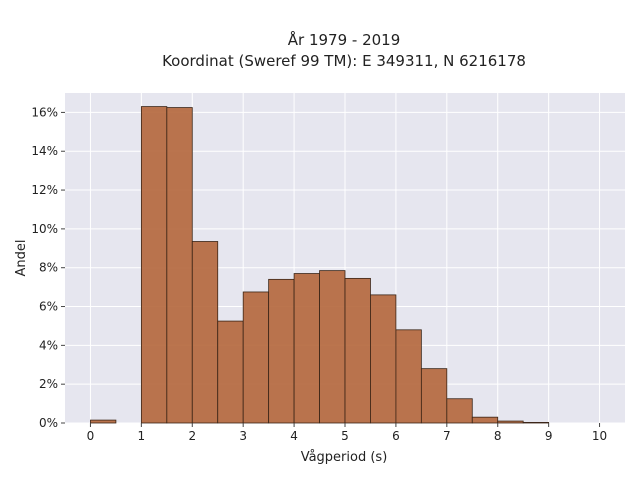 The height and width of the screenshot is (480, 640). I want to click on y-tick-label: 2%, so click(48, 384).